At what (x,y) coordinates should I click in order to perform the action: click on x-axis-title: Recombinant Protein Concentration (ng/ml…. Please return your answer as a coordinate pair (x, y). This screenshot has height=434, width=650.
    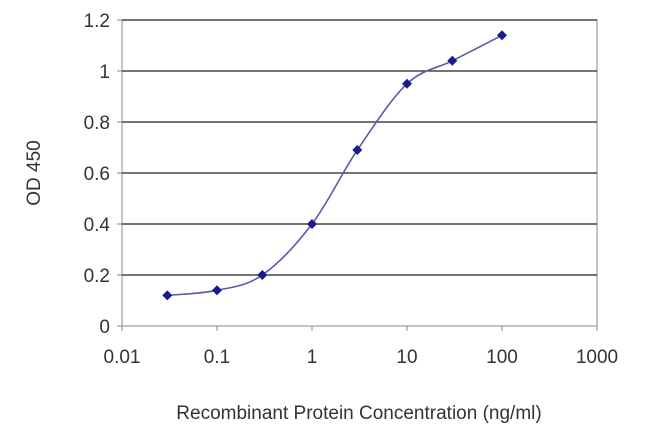
    Looking at the image, I should click on (358, 413).